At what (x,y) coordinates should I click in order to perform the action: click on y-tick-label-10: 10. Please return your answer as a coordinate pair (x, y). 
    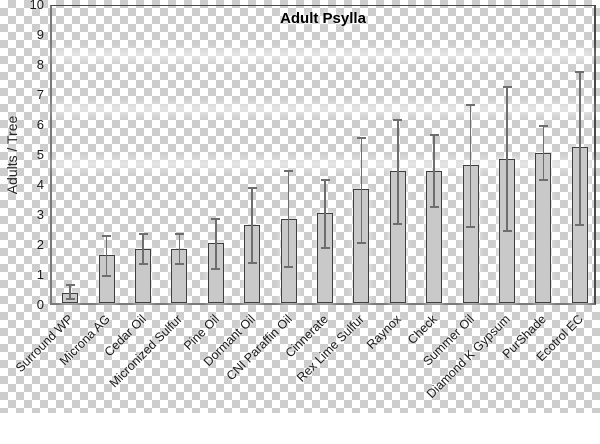
    Looking at the image, I should click on (36, 6).